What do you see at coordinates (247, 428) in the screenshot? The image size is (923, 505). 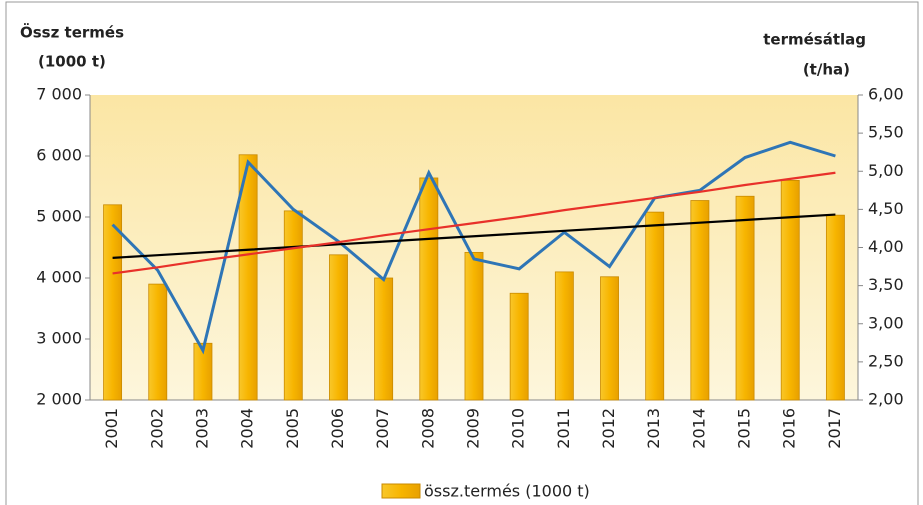 I see `x-tick-label: 2004` at bounding box center [247, 428].